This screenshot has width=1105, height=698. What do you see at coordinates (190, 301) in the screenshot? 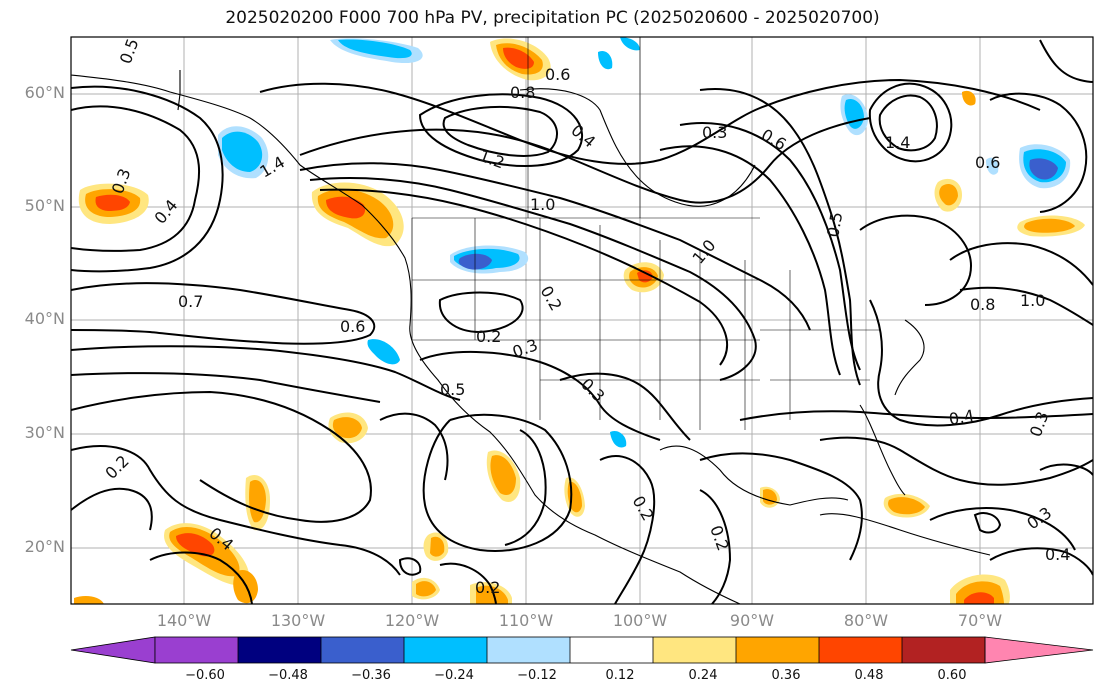
I see `contour-label: 0.7` at bounding box center [190, 301].